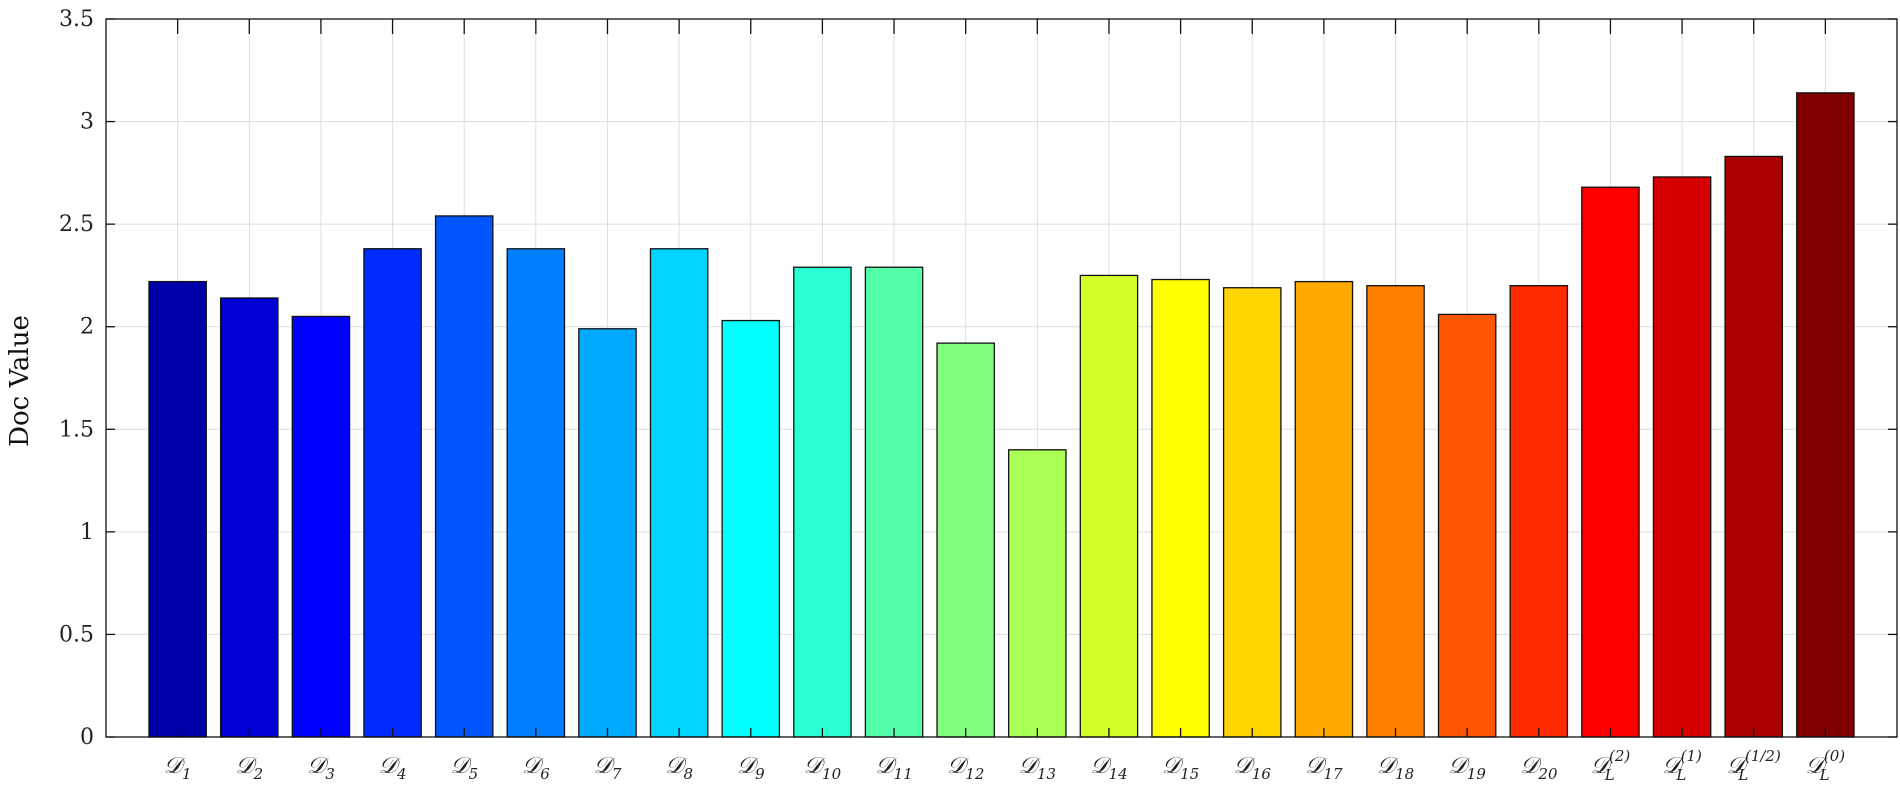  I want to click on x-tick-label: 𝒟15, so click(1180, 768).